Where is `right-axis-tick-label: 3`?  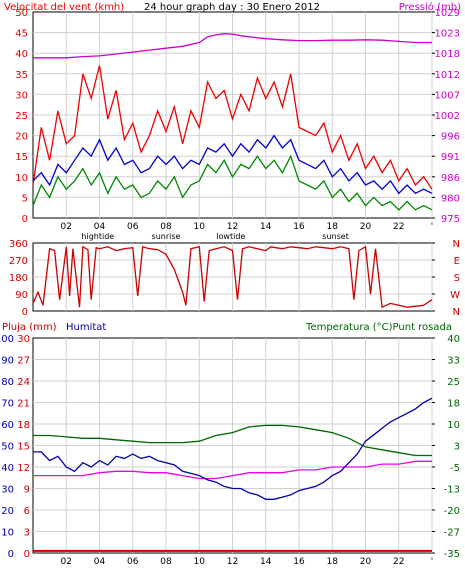 right-axis-tick-label: 3 is located at coordinates (457, 447).